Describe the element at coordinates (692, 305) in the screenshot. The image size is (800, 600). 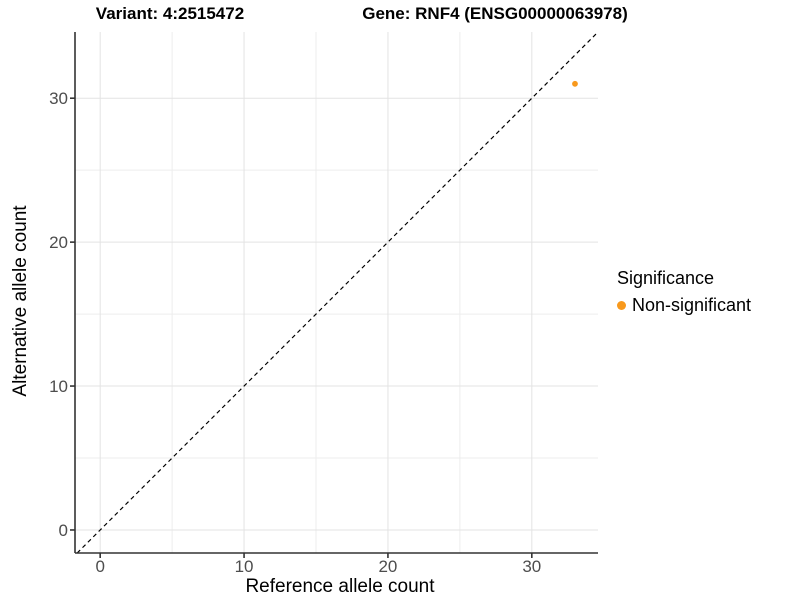
I see `legend-label: Non-significant` at that location.